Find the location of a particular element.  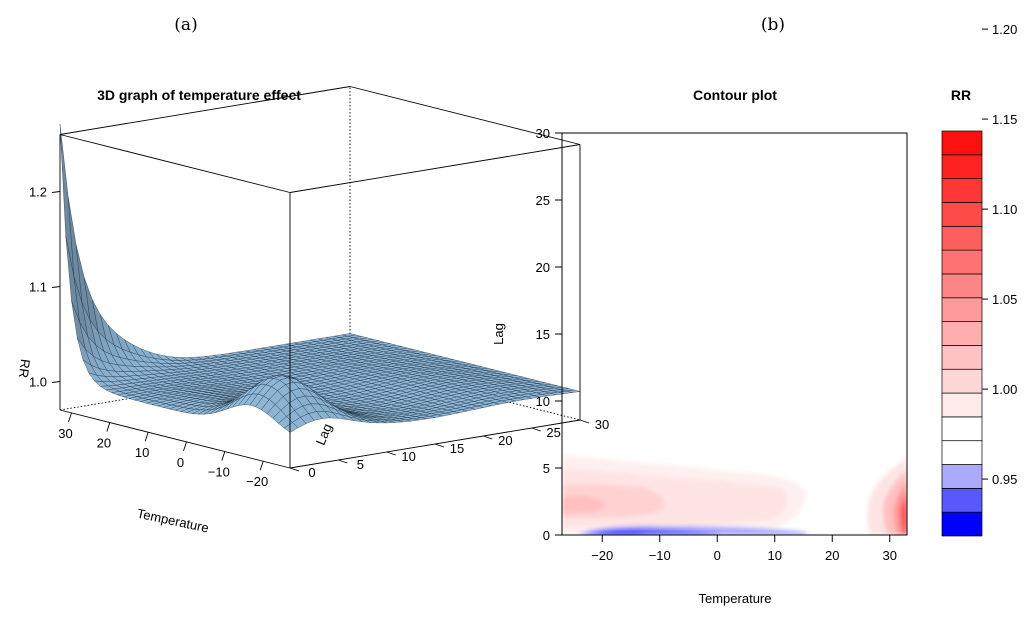

contour-fill is located at coordinates (734, 494).